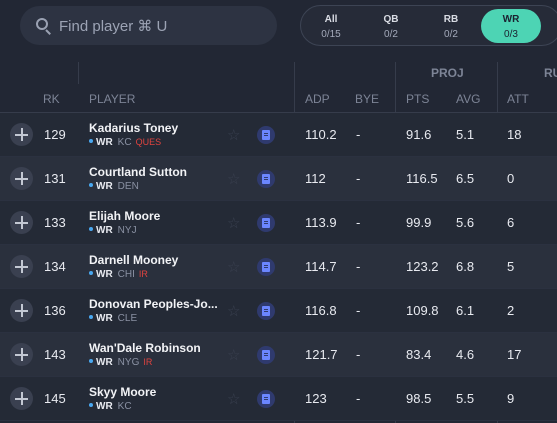 The image size is (557, 423). Describe the element at coordinates (278, 73) in the screenshot. I see `column-group-header: PROJ RU` at that location.